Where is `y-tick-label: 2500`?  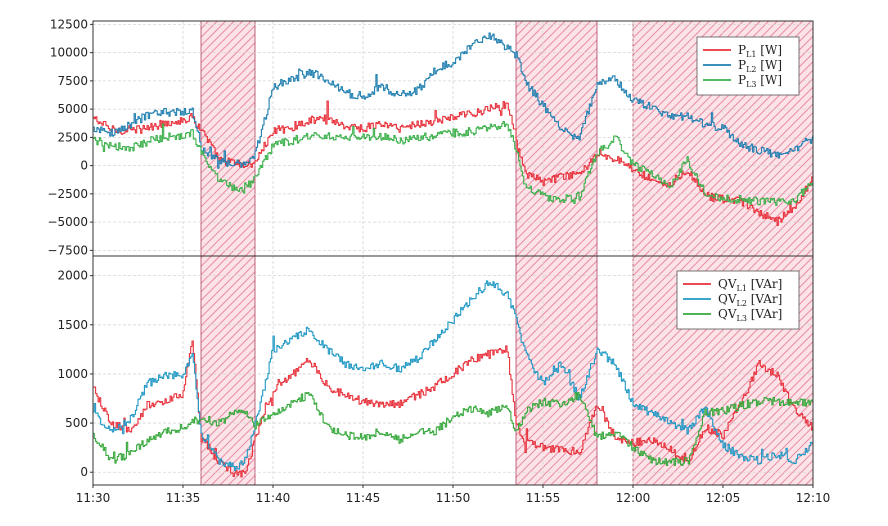 y-tick-label: 2500 is located at coordinates (72, 137).